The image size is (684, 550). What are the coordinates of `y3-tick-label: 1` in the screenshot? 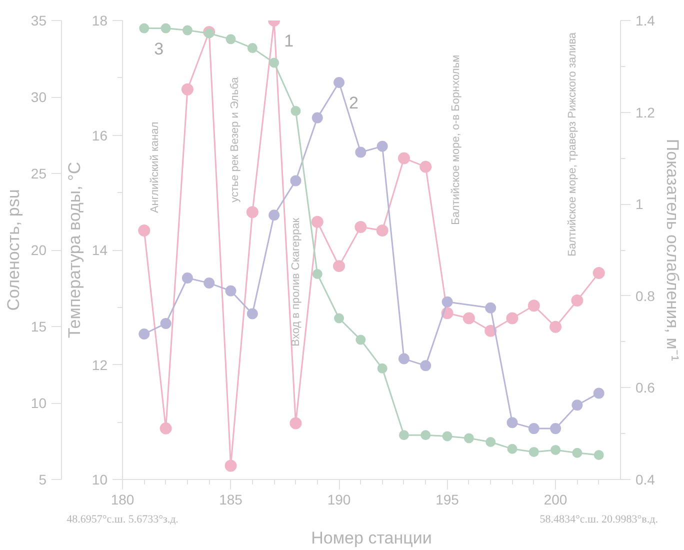 It's located at (640, 204).